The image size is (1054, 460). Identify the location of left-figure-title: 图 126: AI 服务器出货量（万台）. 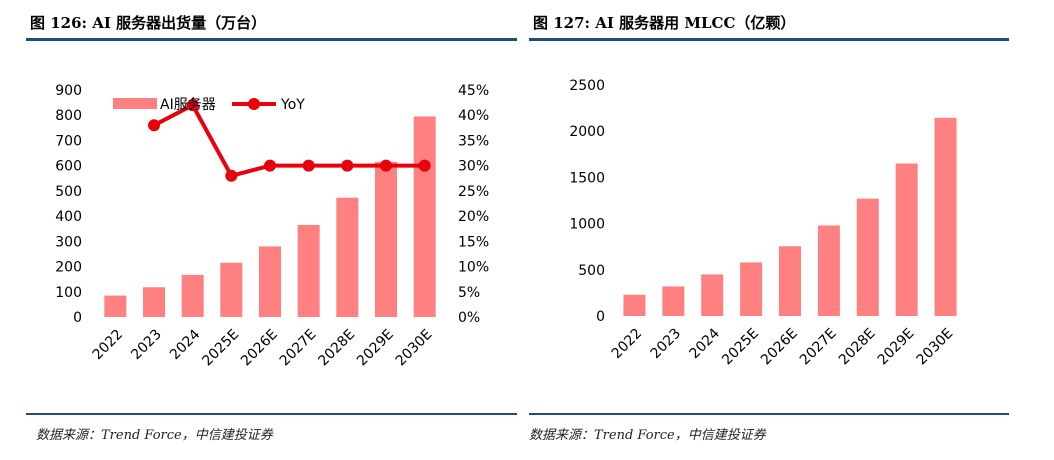
(148, 23).